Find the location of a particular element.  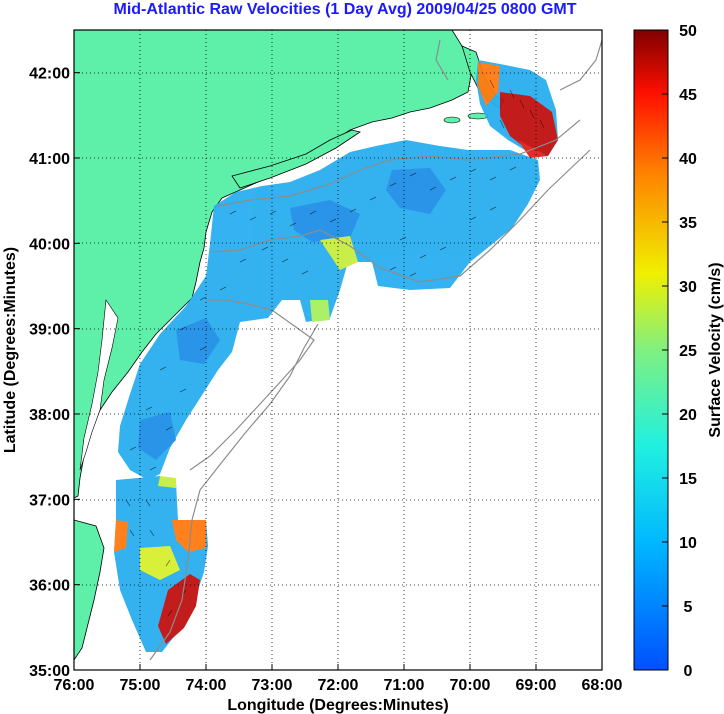

colorbar-tick-label: 50 is located at coordinates (688, 31).